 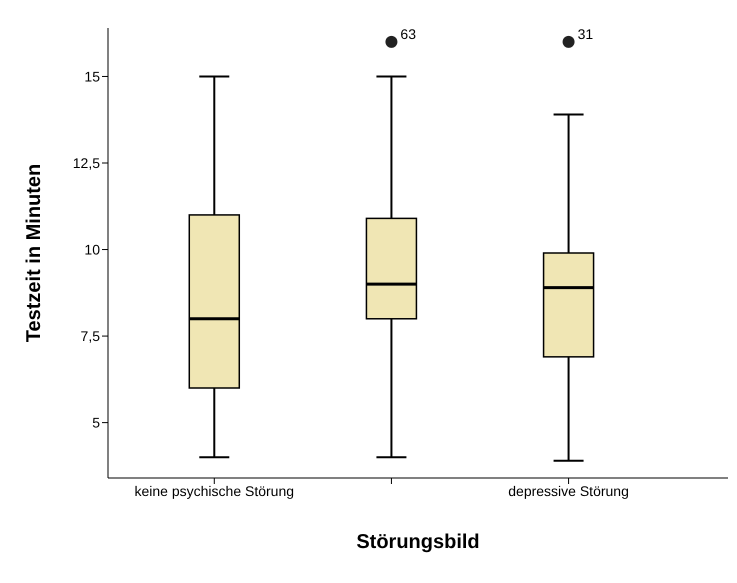 I want to click on x-axis-title: Störungsbild, so click(x=418, y=542).